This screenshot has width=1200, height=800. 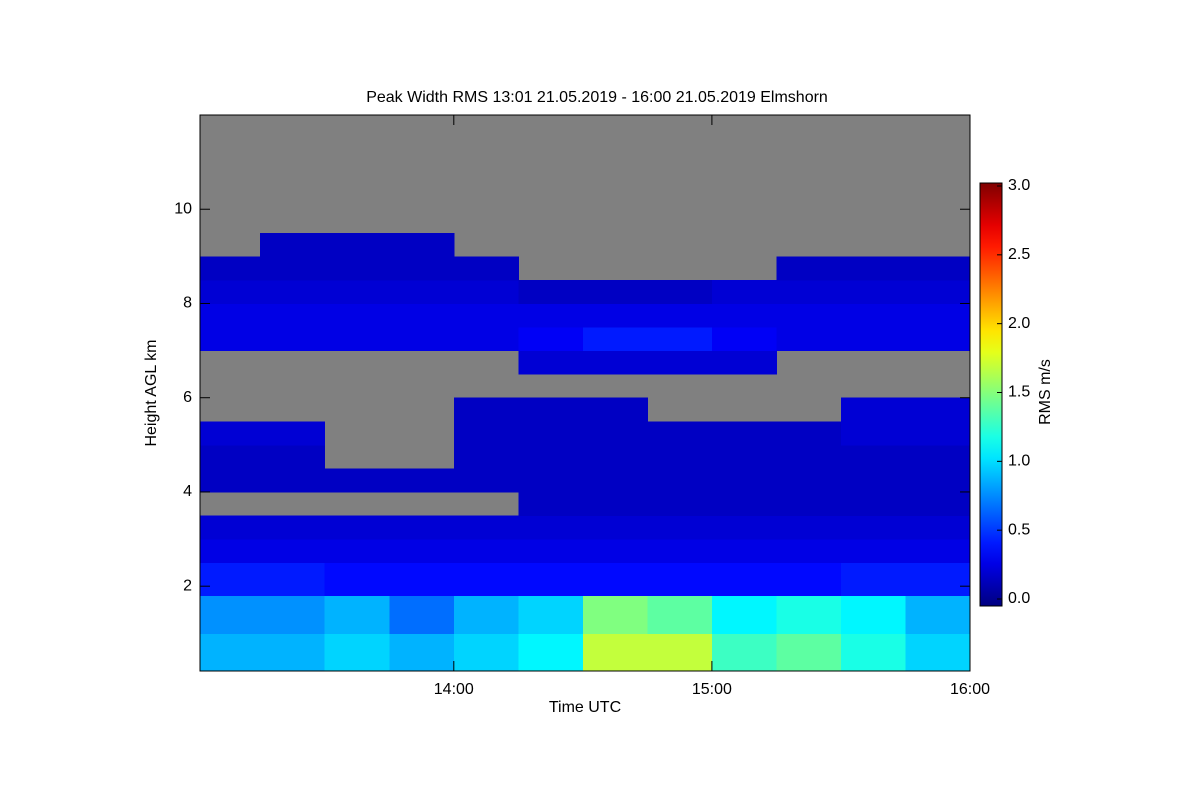 What do you see at coordinates (712, 689) in the screenshot?
I see `x-tick-label: 15:00` at bounding box center [712, 689].